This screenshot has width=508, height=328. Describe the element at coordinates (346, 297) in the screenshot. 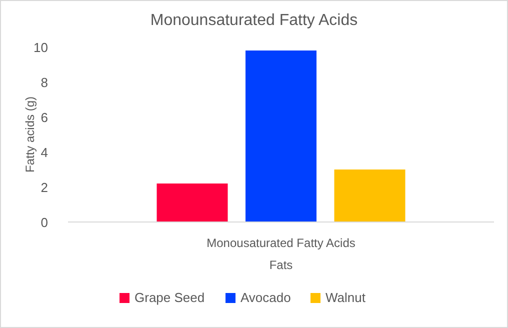

I see `legend-label: Walnut` at that location.